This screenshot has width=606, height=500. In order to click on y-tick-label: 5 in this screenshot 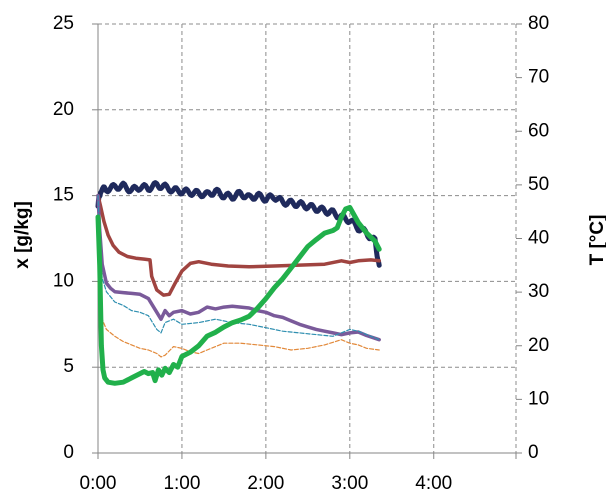, I will do `click(68, 366)`.